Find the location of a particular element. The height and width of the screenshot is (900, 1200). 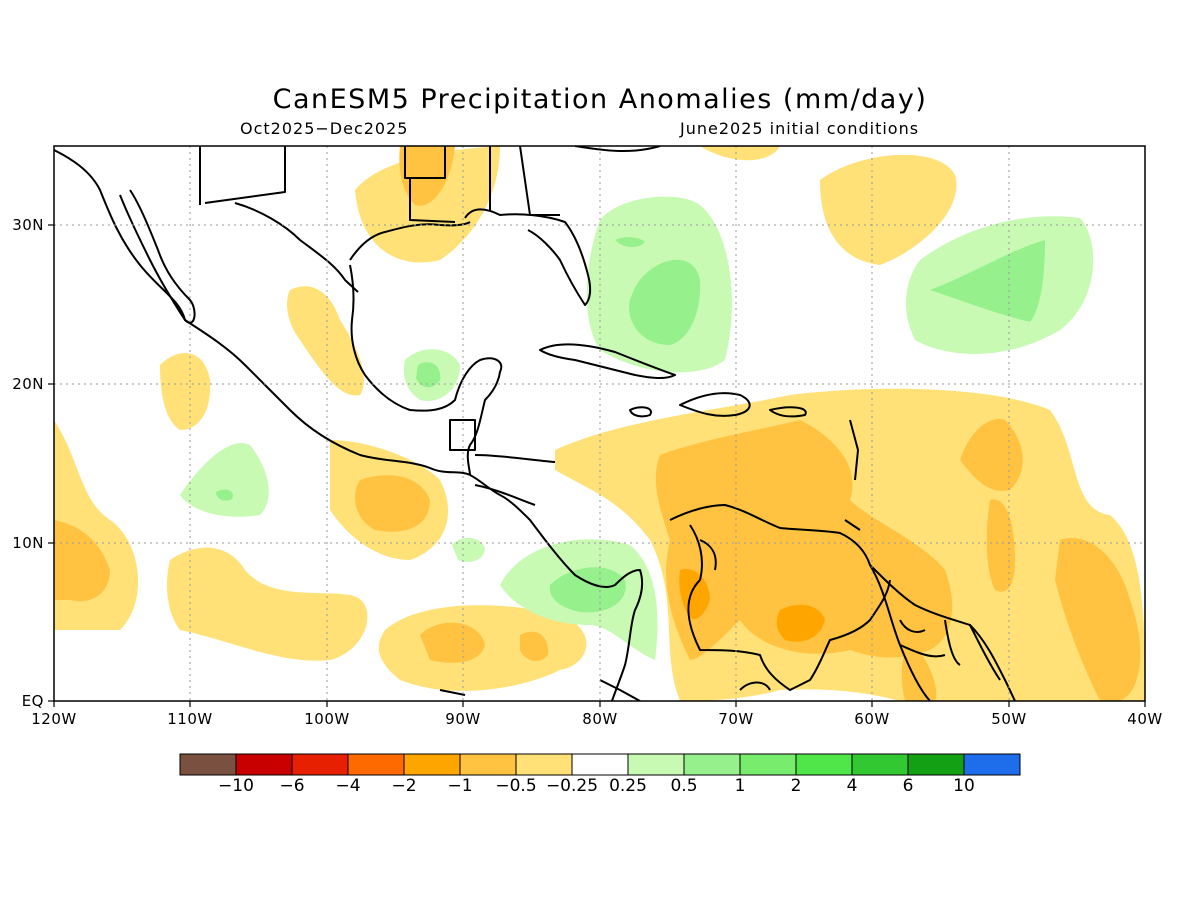

colorbar-label: −6 is located at coordinates (292, 786).